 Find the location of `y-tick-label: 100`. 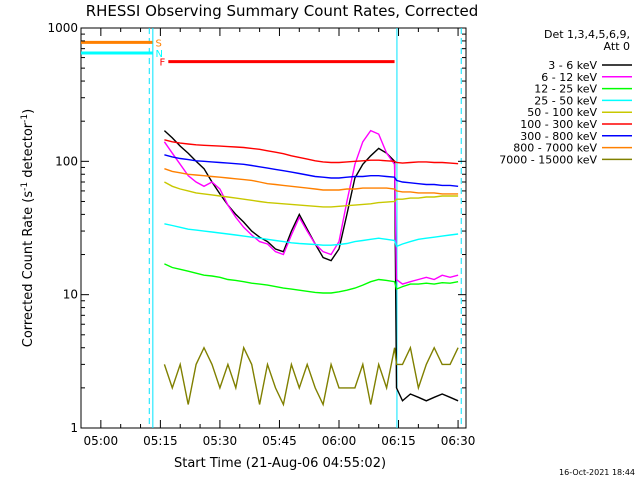

y-tick-label: 100 is located at coordinates (66, 161).